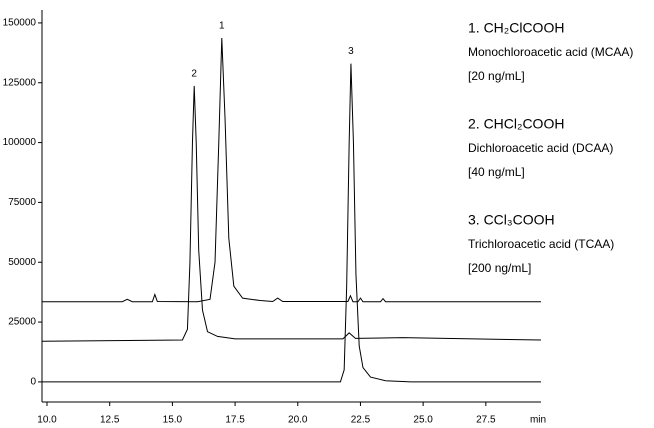 Image resolution: width=654 pixels, height=428 pixels. What do you see at coordinates (22, 262) in the screenshot?
I see `y-tick-label: 50000` at bounding box center [22, 262].